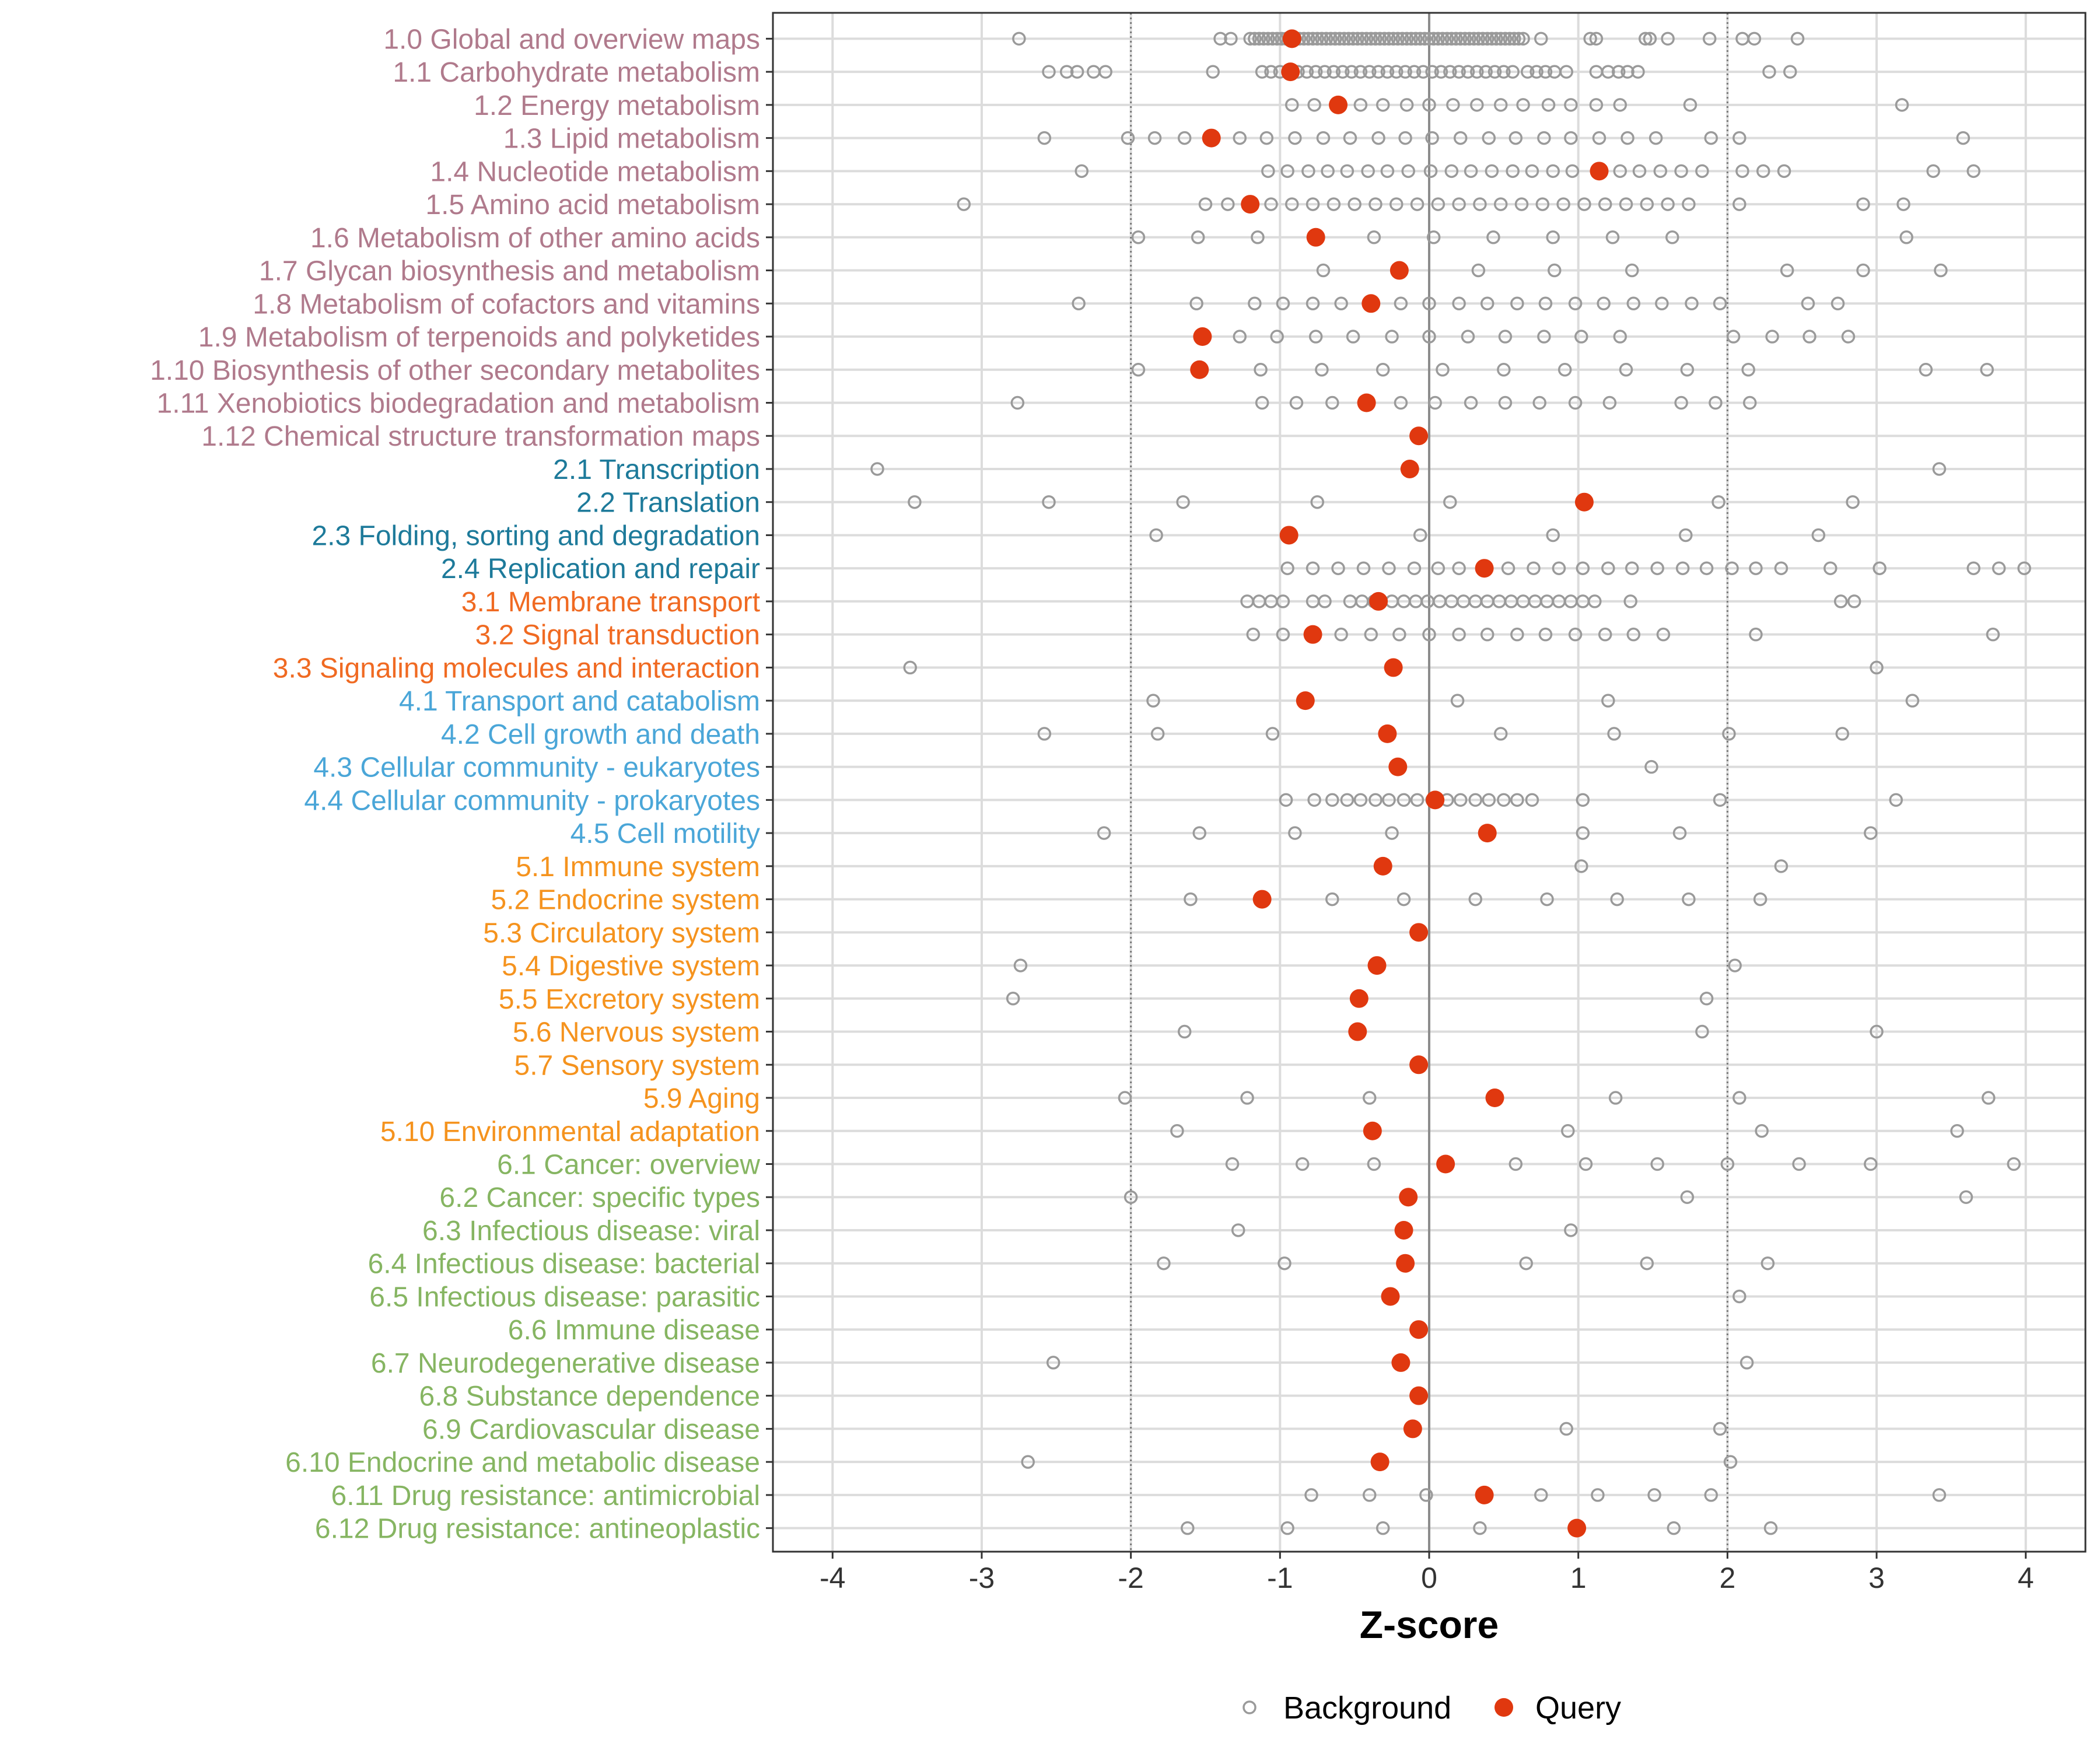  What do you see at coordinates (509, 271) in the screenshot?
I see `category-label: 1.7 Glycan biosynthesis and metabolism` at bounding box center [509, 271].